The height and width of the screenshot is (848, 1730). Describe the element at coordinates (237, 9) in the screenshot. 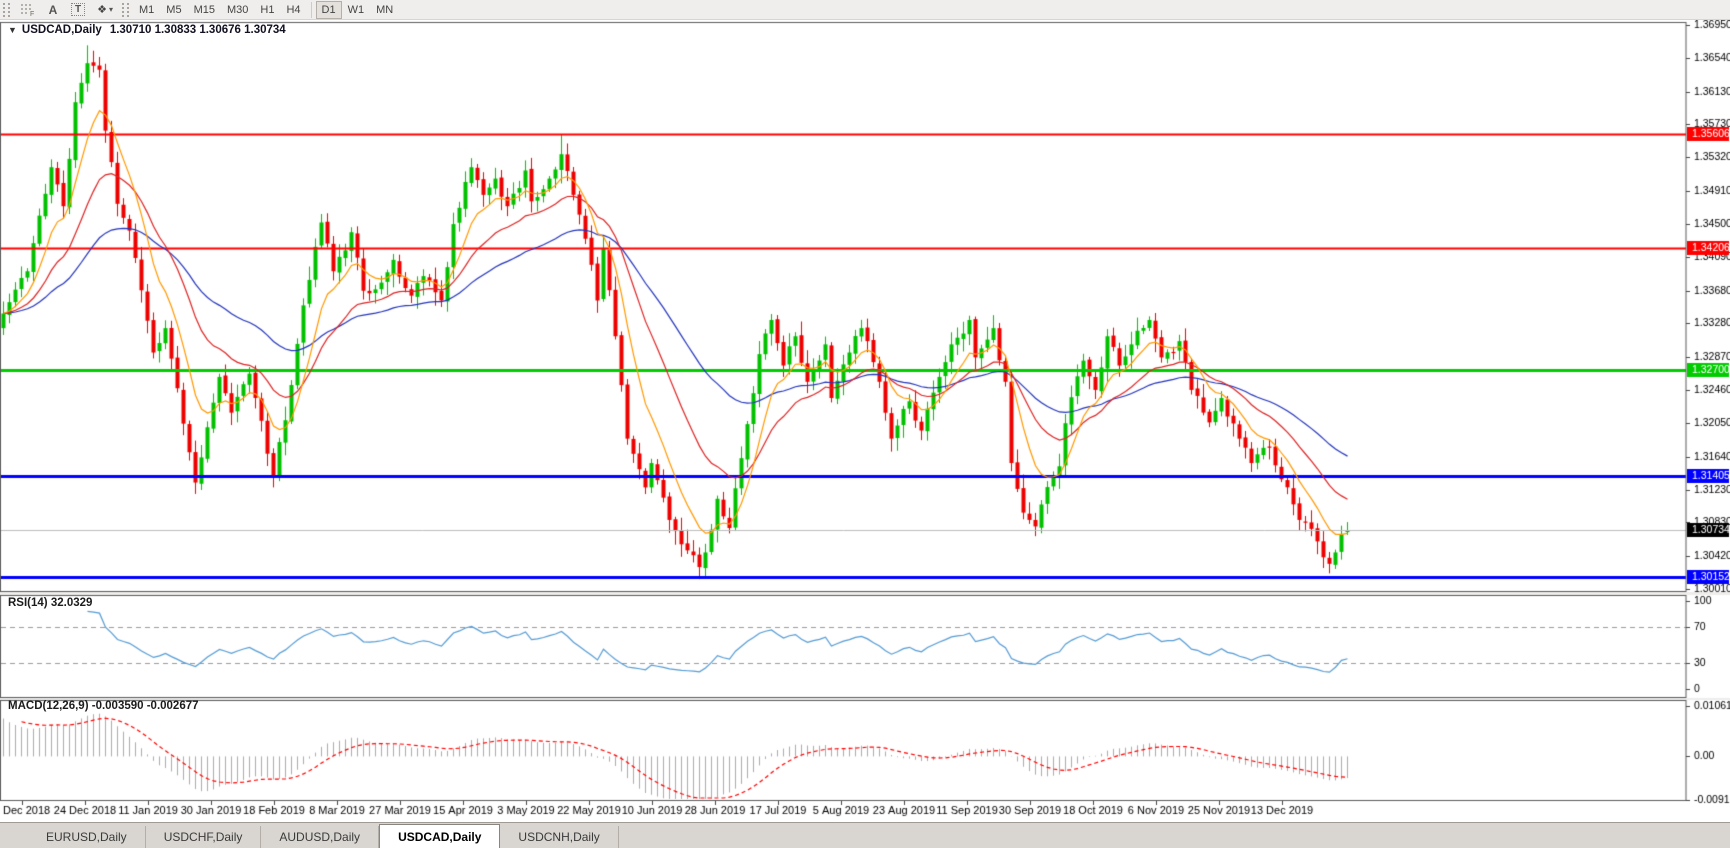

I see `timeframe-m30-button: M30` at that location.